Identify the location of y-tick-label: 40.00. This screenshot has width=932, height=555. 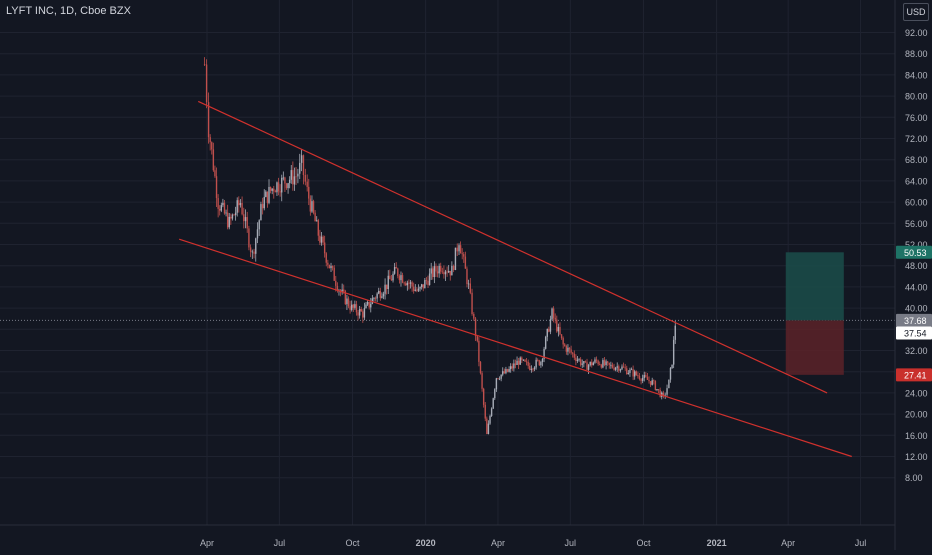
(916, 309).